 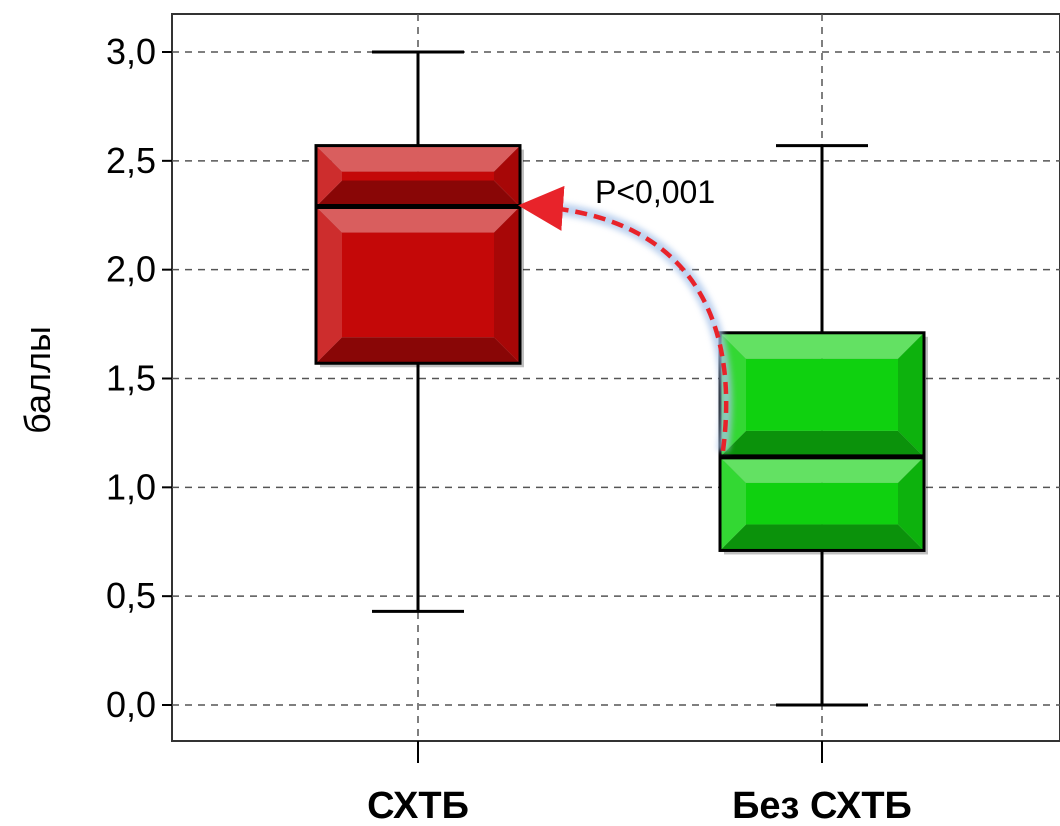 I want to click on significance-arrow, so click(x=623, y=318).